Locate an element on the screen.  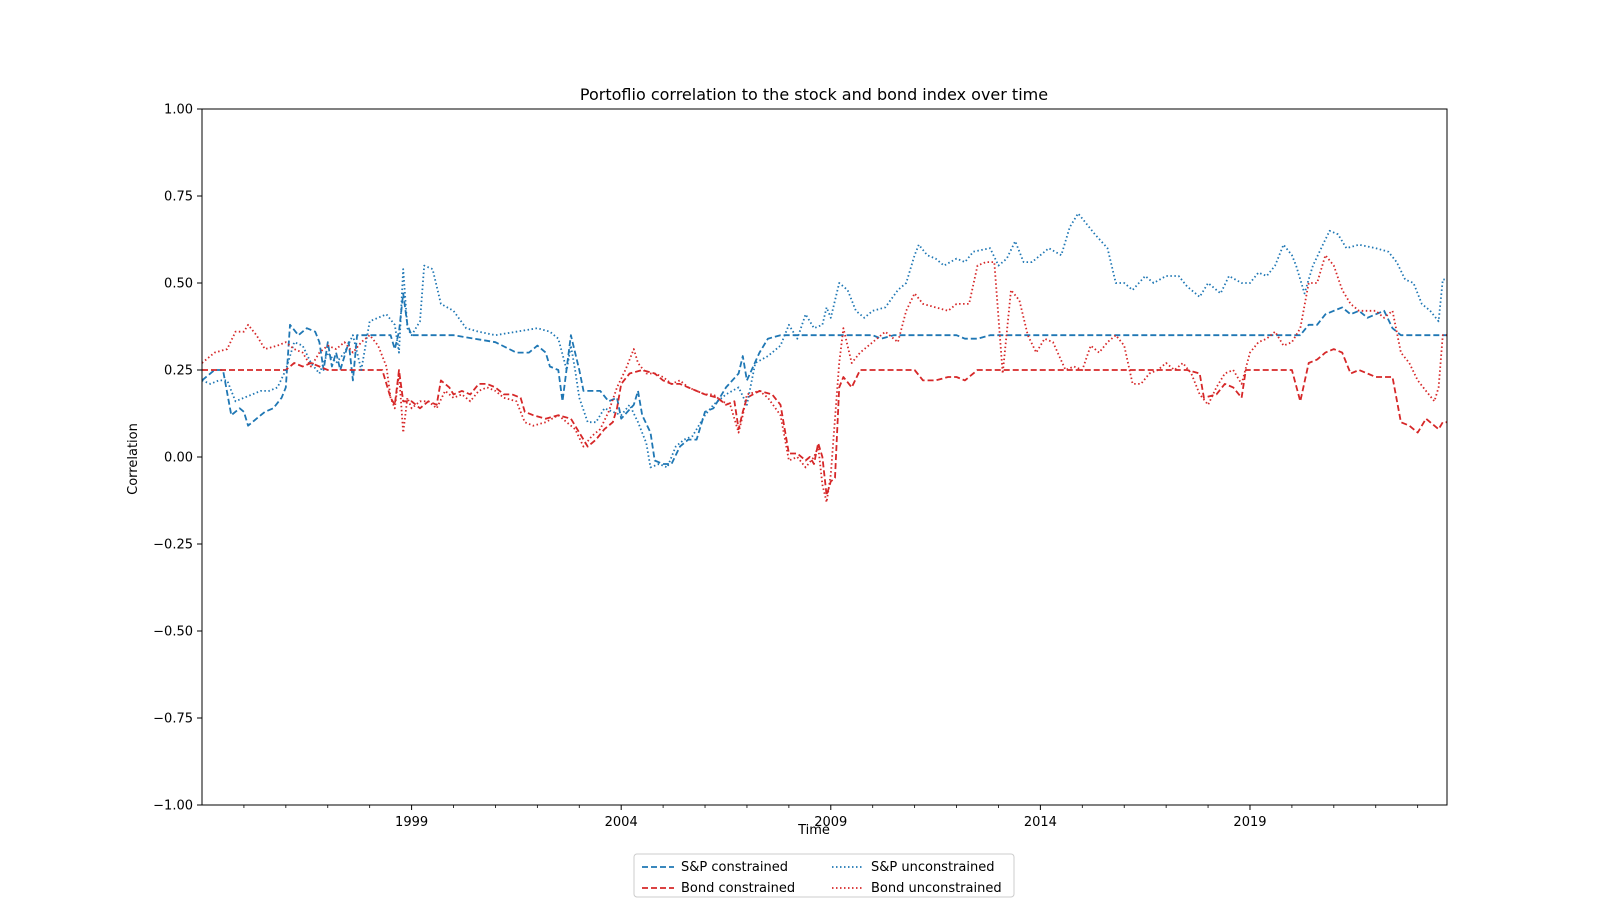
y-tick-label: −0.25 is located at coordinates (173, 545).